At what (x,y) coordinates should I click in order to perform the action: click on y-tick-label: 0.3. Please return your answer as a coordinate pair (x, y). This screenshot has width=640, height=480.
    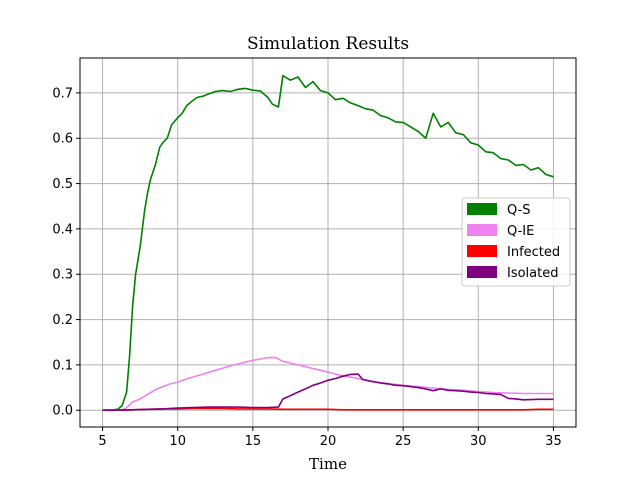
    Looking at the image, I should click on (62, 275).